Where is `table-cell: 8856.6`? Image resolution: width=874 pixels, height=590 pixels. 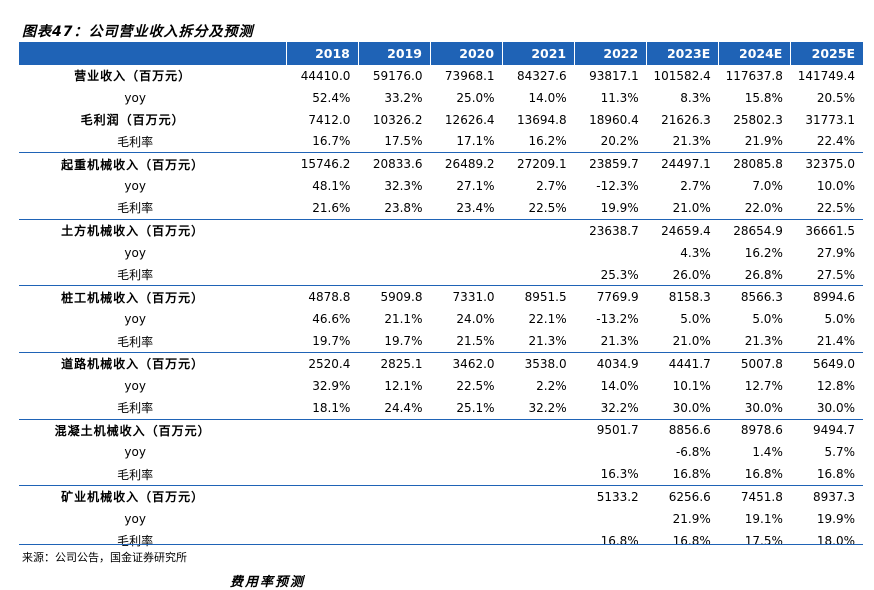 table-cell: 8856.6 is located at coordinates (682, 430).